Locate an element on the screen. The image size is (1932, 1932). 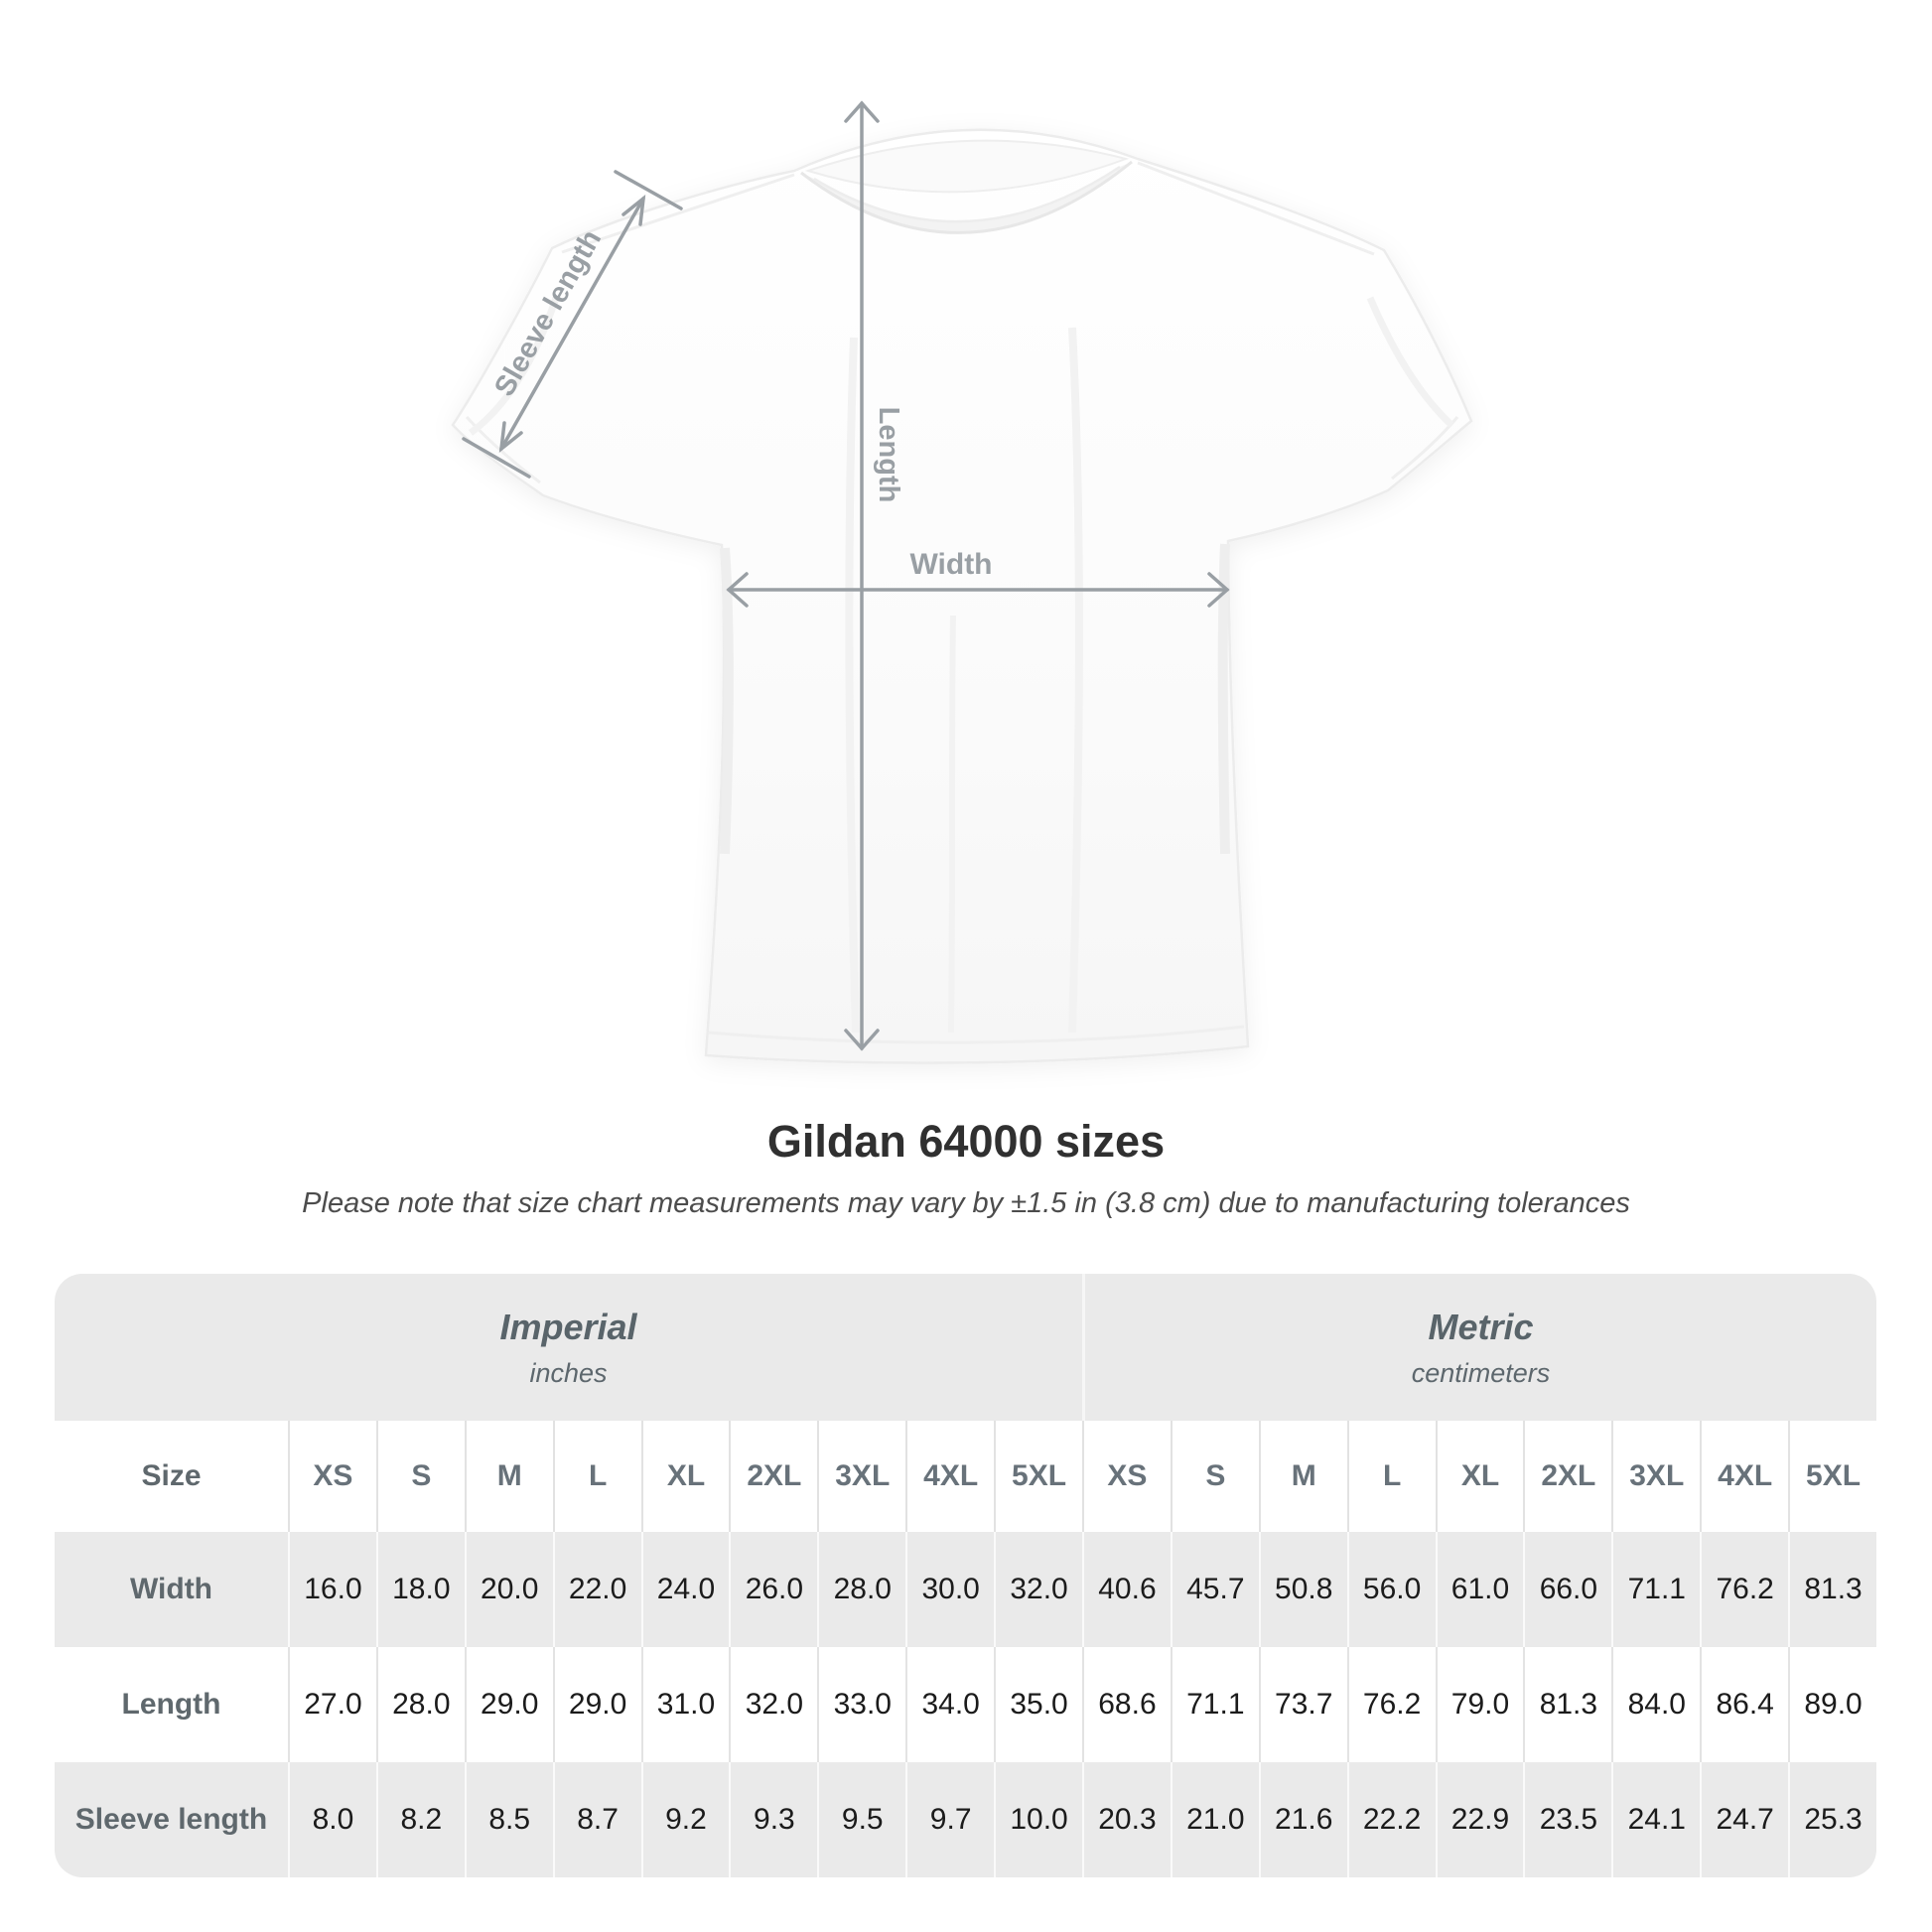
table-cell: 27.0 is located at coordinates (332, 1705).